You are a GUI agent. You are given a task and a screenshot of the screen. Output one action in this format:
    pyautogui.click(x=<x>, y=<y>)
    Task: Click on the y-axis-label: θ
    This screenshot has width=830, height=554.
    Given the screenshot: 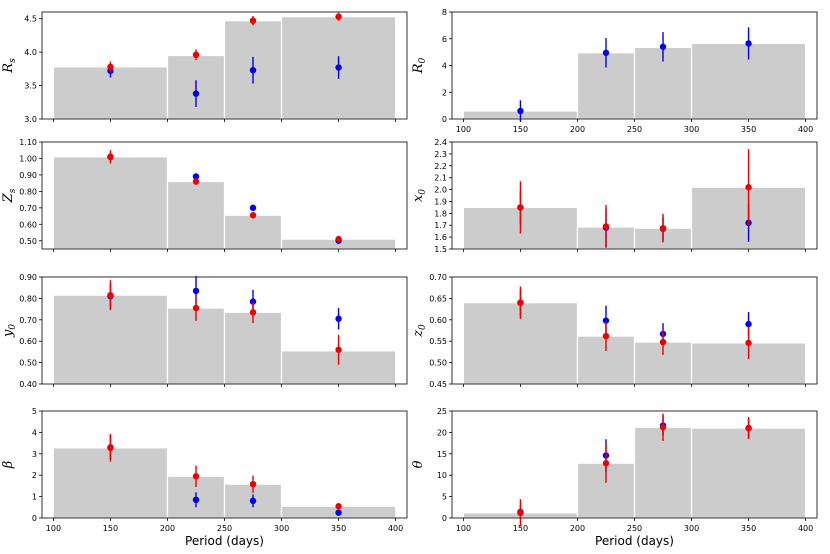 What is the action you would take?
    pyautogui.click(x=418, y=464)
    